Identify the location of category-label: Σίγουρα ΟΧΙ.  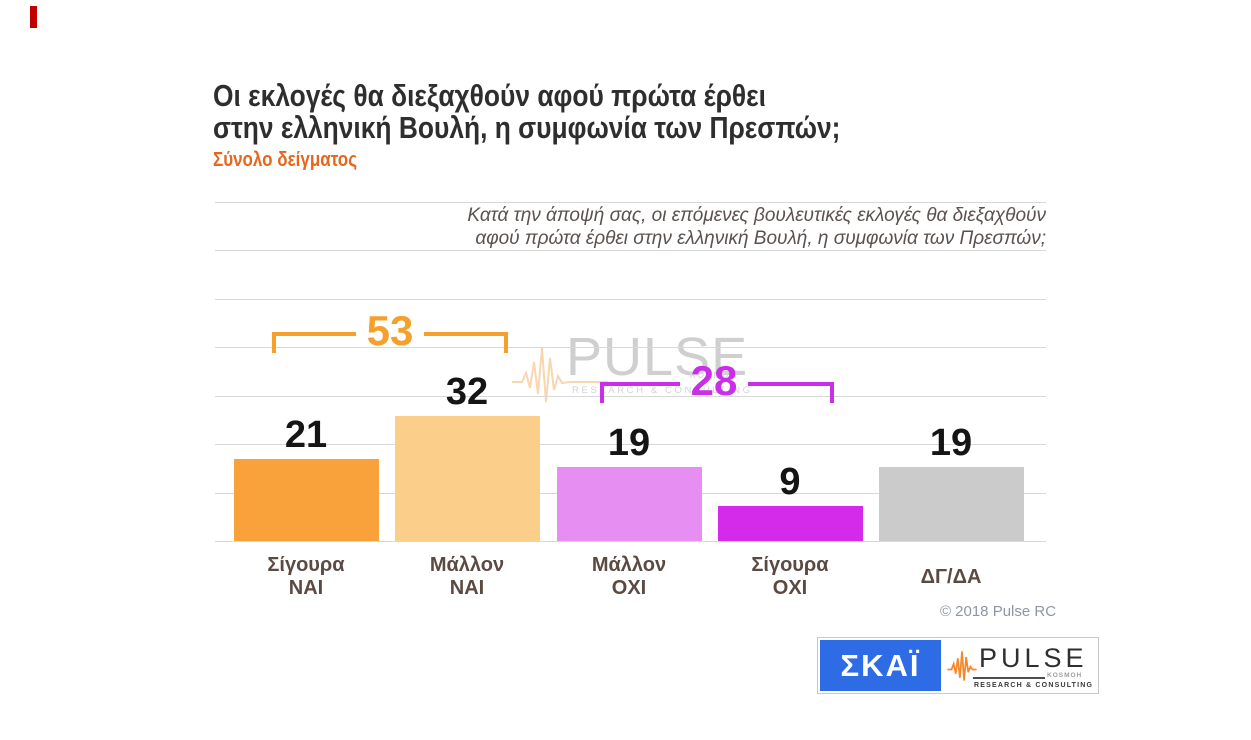
(790, 576).